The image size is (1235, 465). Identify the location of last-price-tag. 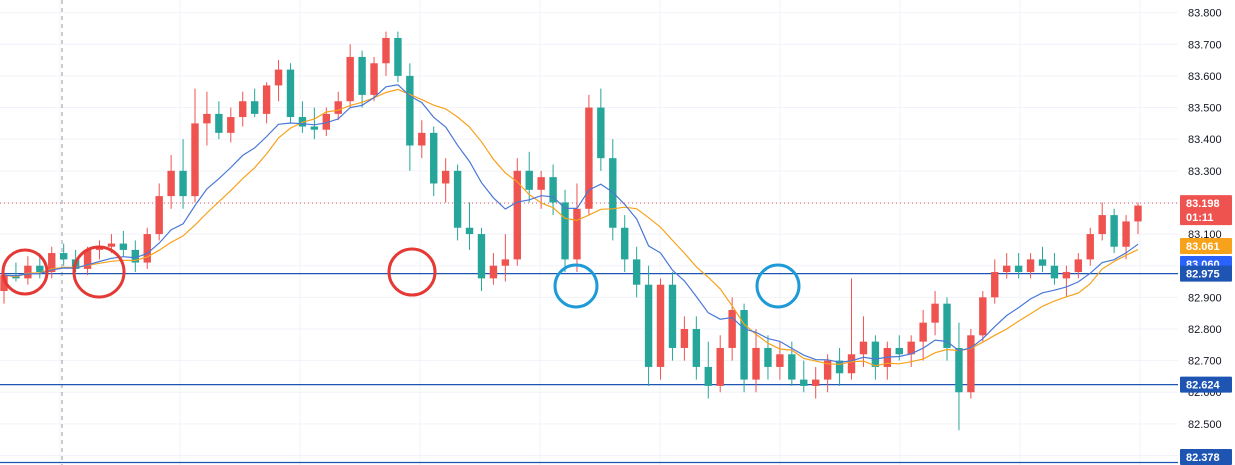
(1206, 210).